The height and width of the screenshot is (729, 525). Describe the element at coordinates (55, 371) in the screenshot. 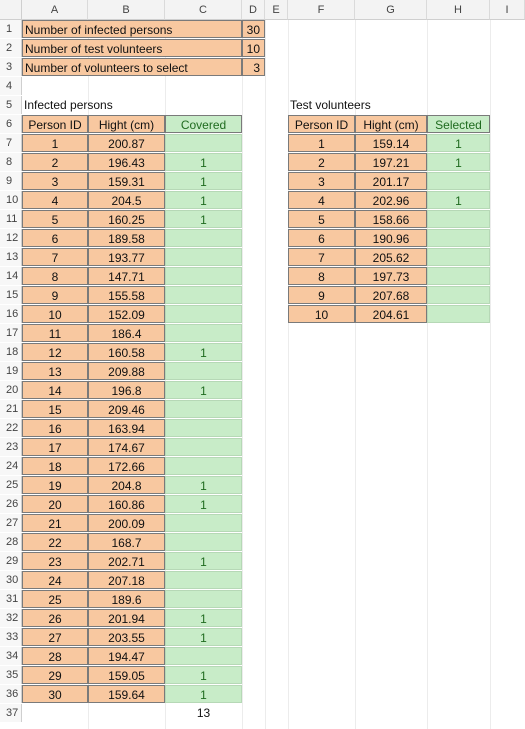

I see `infected-table-cell: 13` at that location.